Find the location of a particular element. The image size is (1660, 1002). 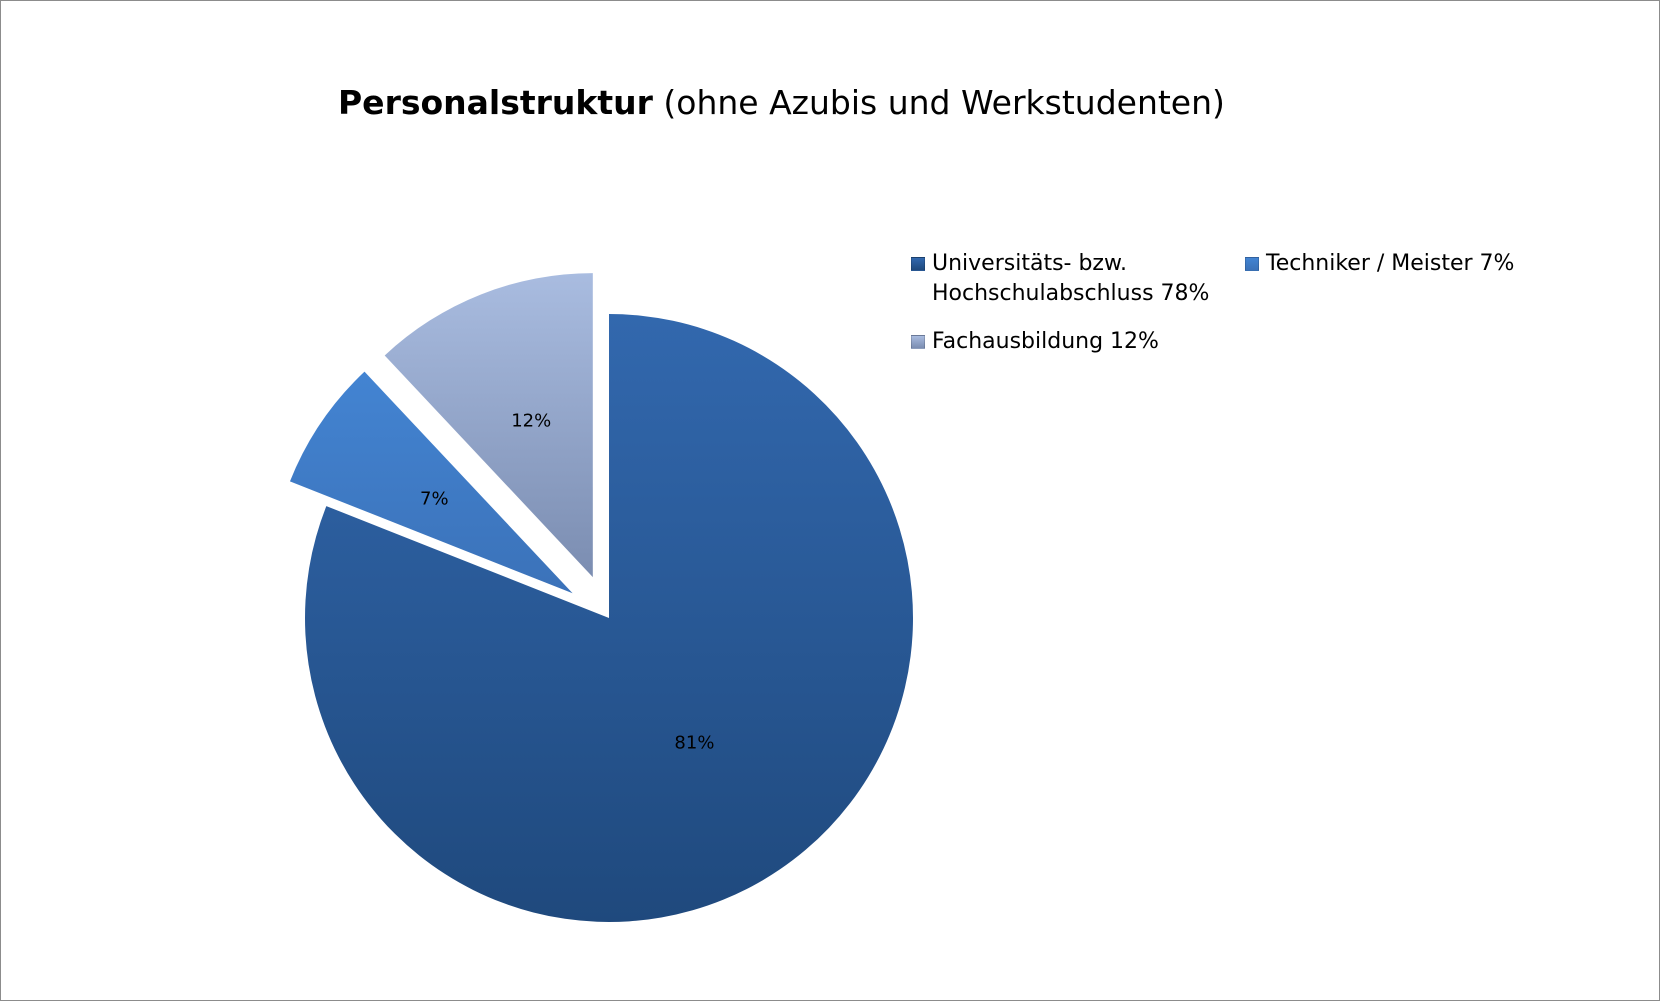

data-label: 7% is located at coordinates (434, 498).